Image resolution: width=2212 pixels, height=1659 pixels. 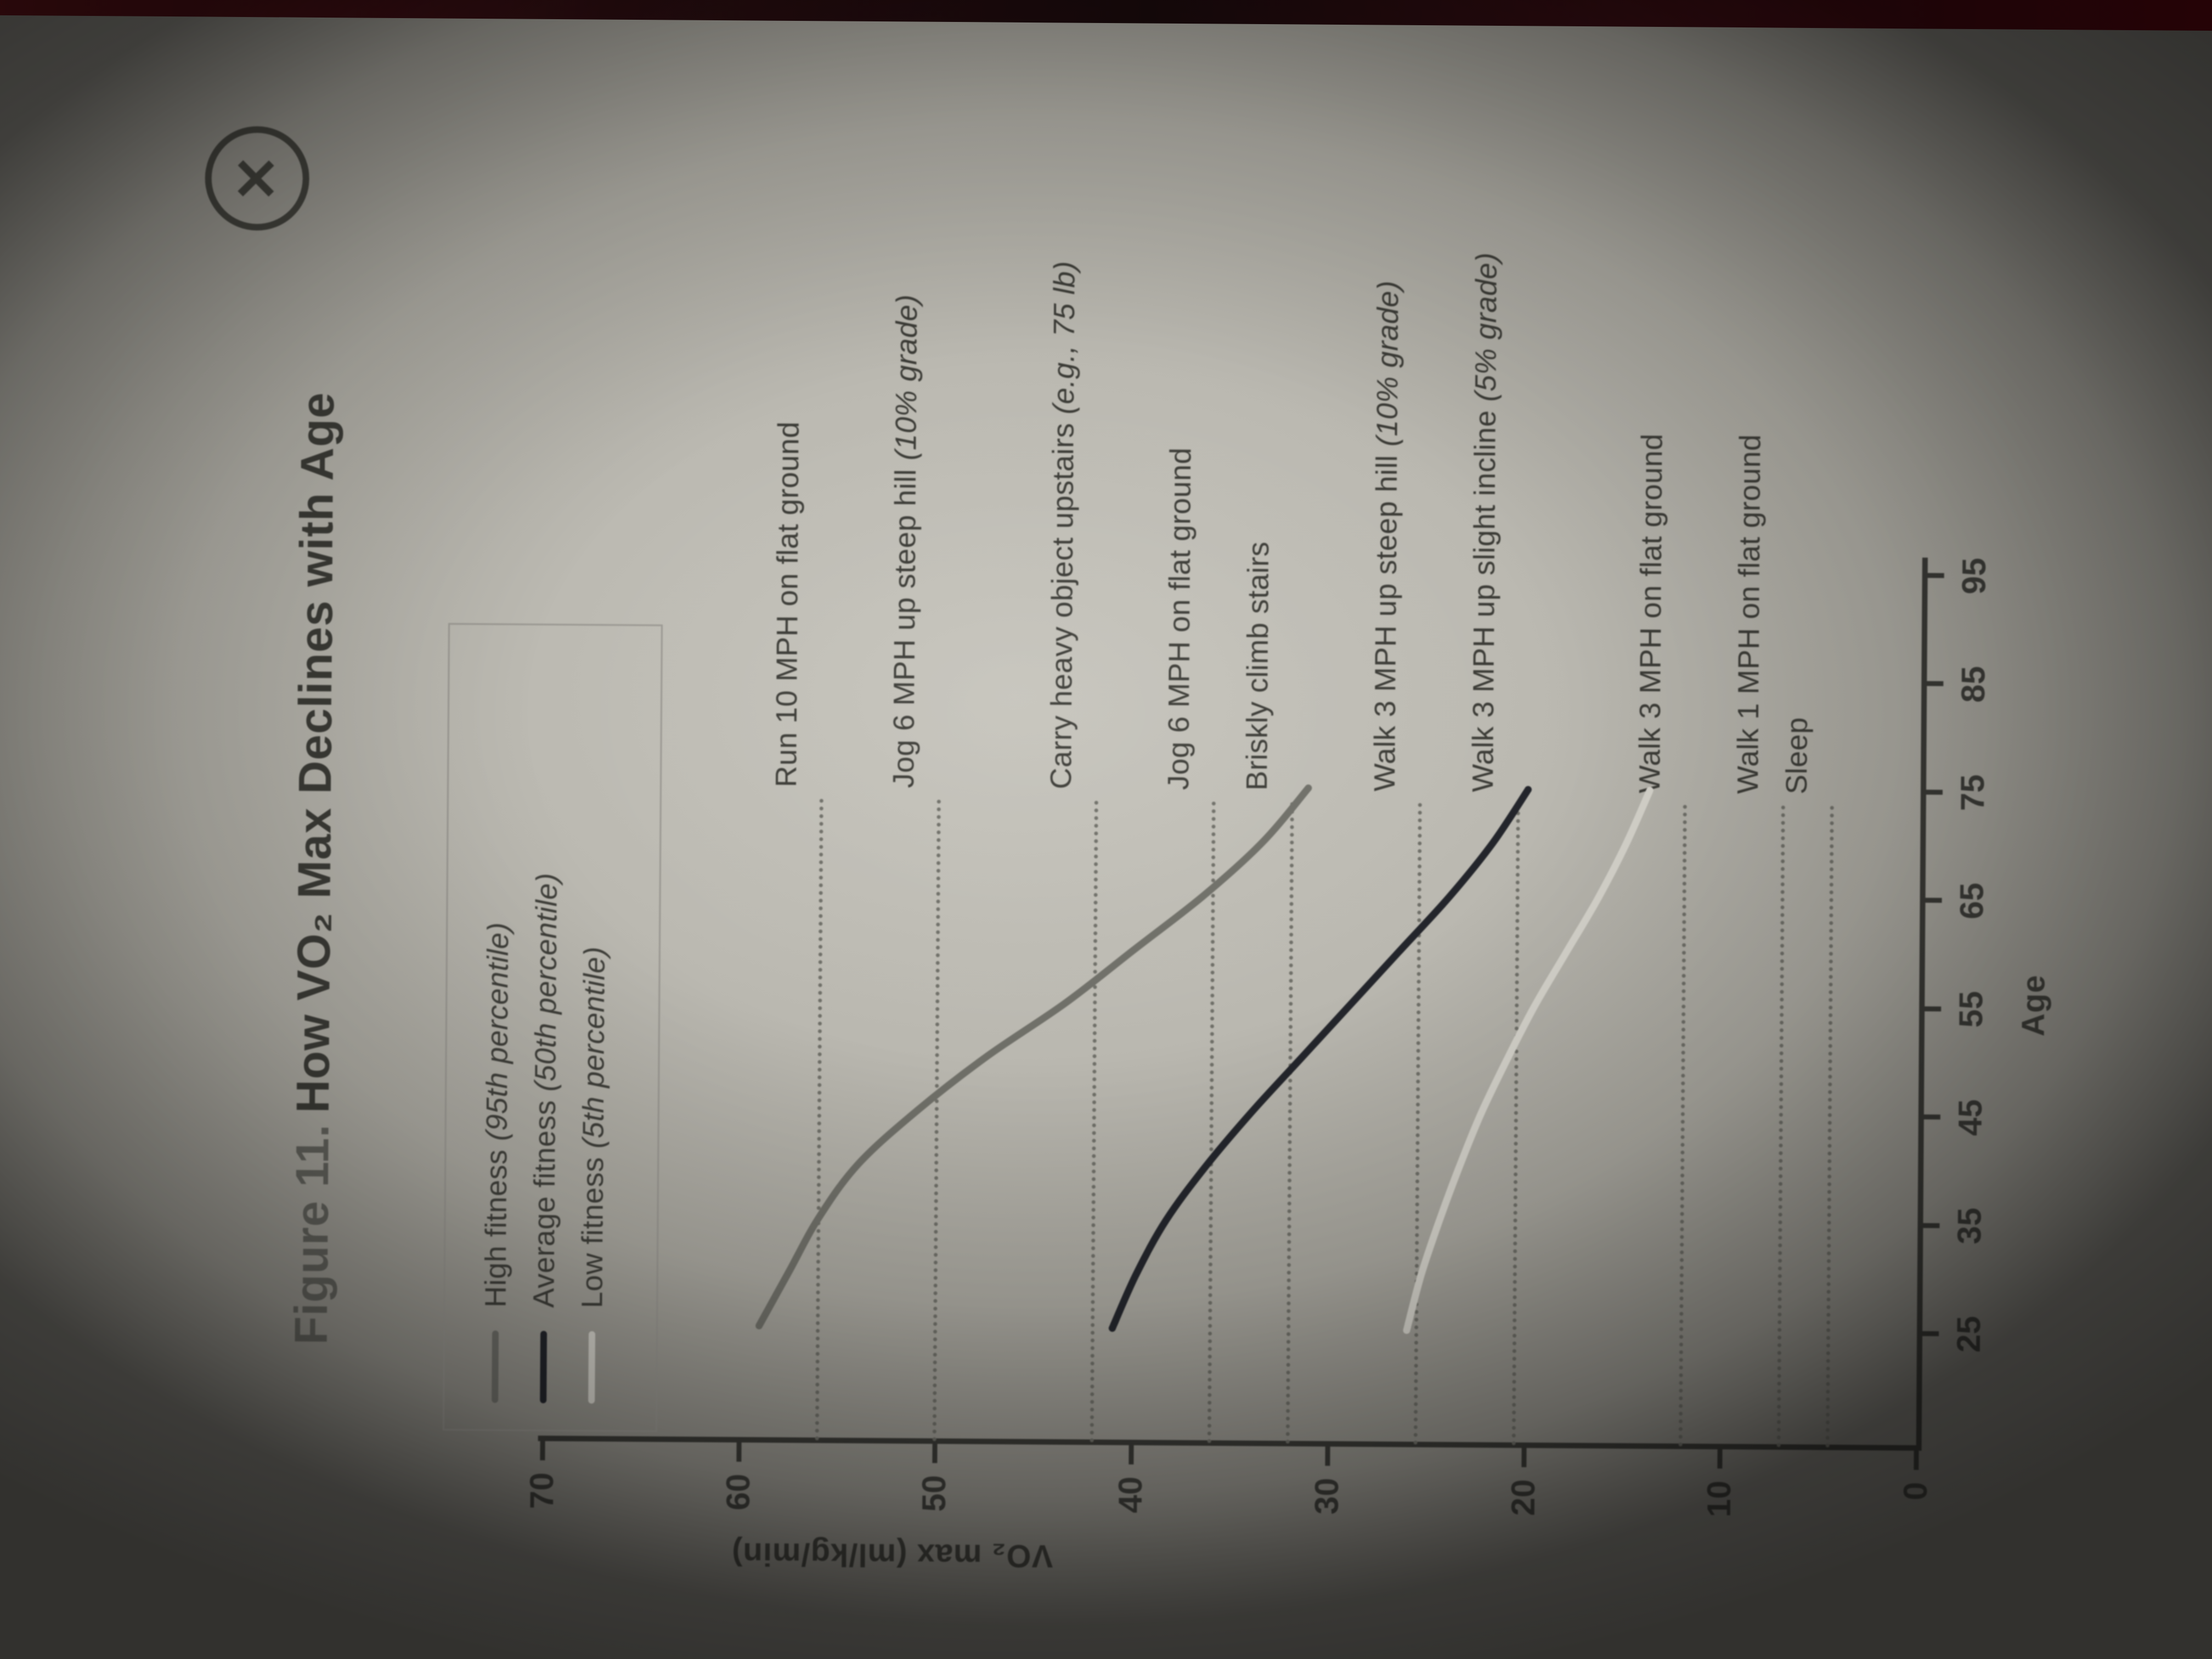 What do you see at coordinates (1528, 1060) in the screenshot?
I see `curve-low-fitness-5th-percentile-` at bounding box center [1528, 1060].